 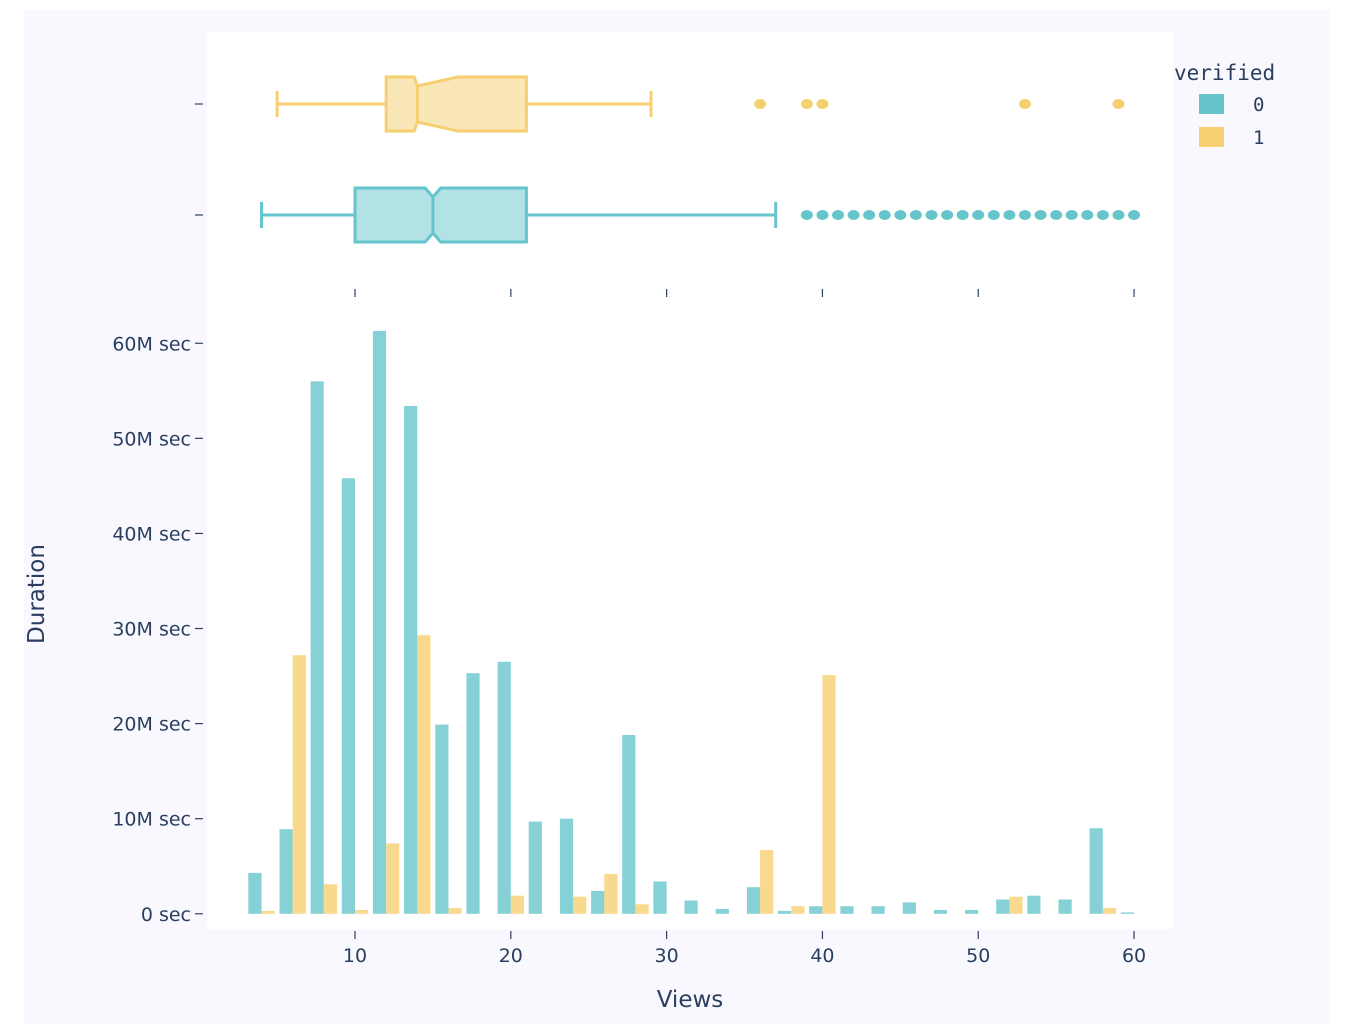 I want to click on bar-verified-0-x4, so click(x=255, y=893).